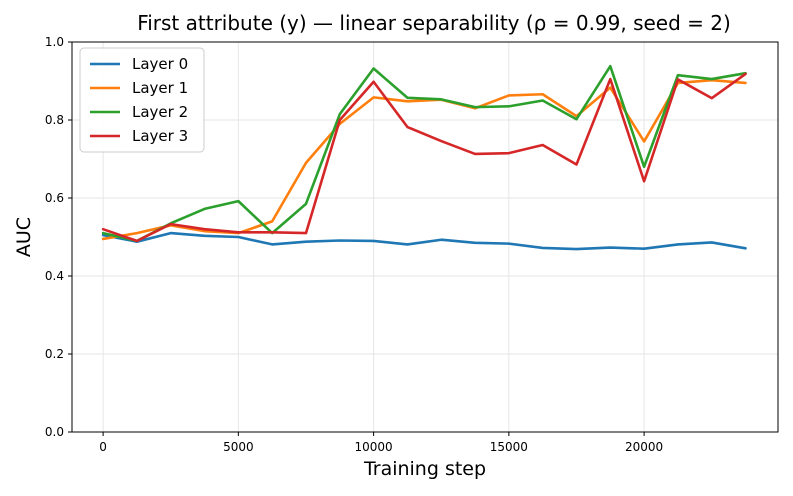 This screenshot has height=496, width=793. What do you see at coordinates (424, 469) in the screenshot?
I see `x-axis-label: Training step` at bounding box center [424, 469].